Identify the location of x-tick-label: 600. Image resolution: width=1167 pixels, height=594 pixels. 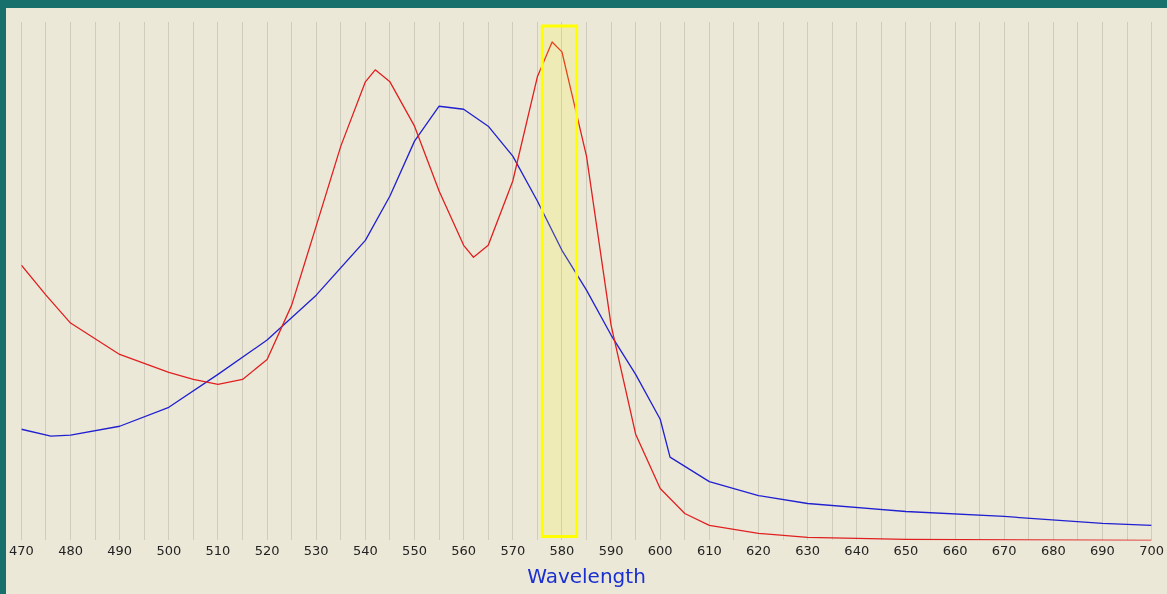
(660, 550).